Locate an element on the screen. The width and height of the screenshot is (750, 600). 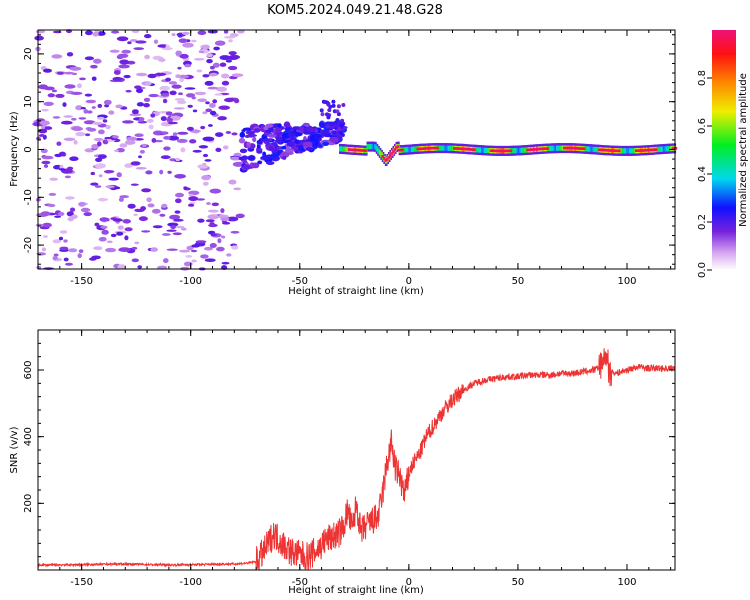
spectrogram-y-tick-label: 0 is located at coordinates (28, 149).